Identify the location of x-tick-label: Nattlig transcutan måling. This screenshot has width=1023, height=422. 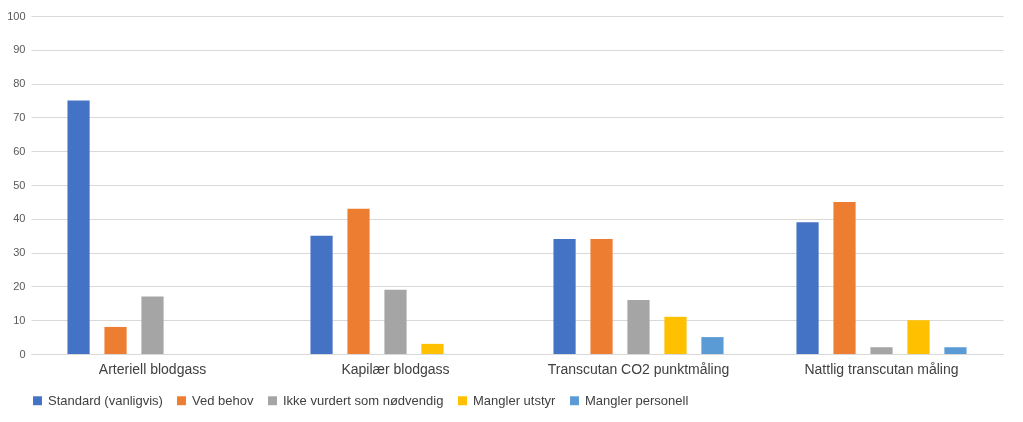
(881, 368).